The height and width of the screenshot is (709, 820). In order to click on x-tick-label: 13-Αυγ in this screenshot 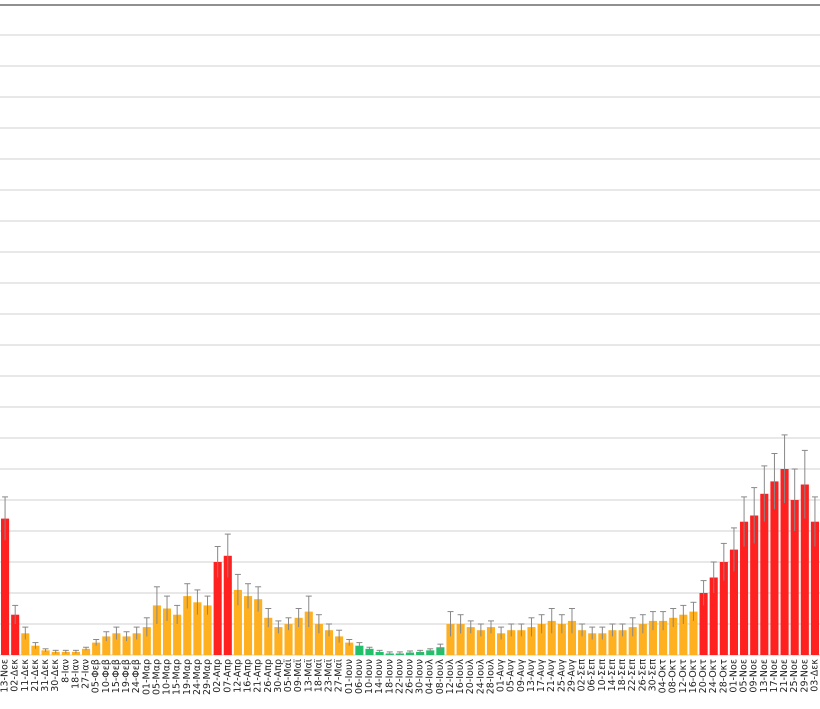, I will do `click(531, 676)`.